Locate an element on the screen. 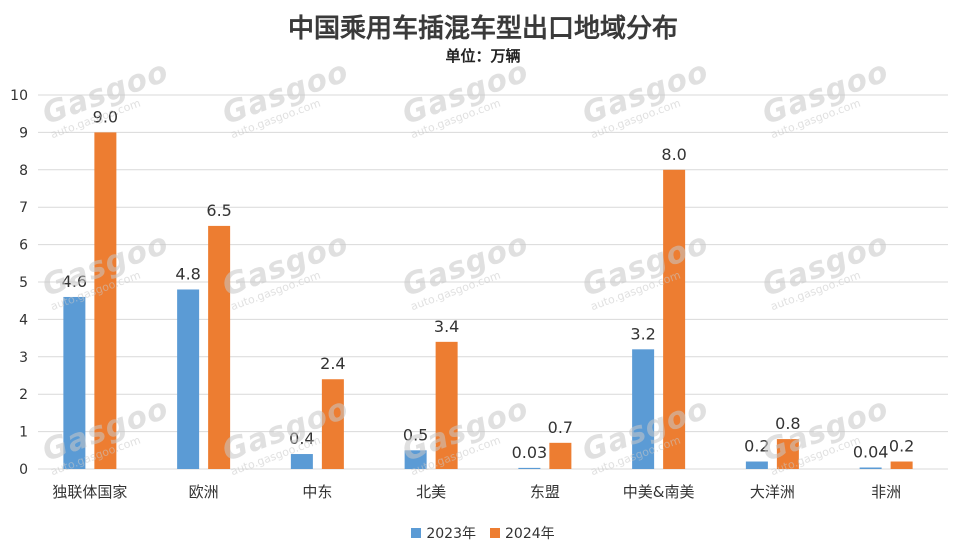 The width and height of the screenshot is (966, 559). y-tick-label: 1 is located at coordinates (23, 433).